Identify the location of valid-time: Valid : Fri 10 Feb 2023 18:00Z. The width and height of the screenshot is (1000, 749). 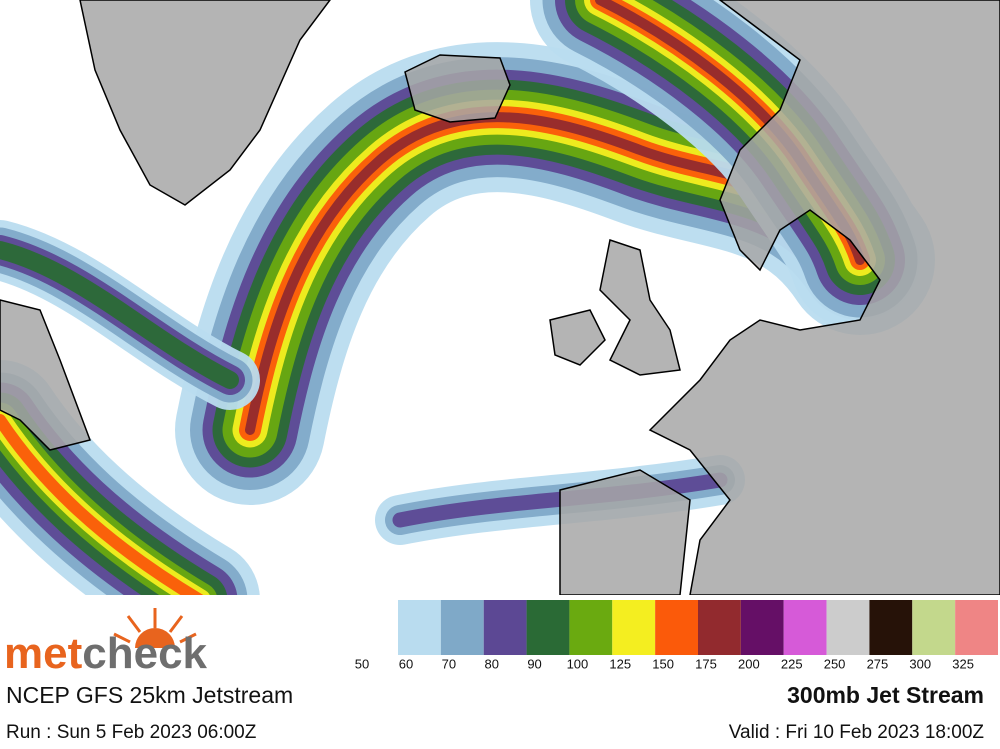
(857, 732).